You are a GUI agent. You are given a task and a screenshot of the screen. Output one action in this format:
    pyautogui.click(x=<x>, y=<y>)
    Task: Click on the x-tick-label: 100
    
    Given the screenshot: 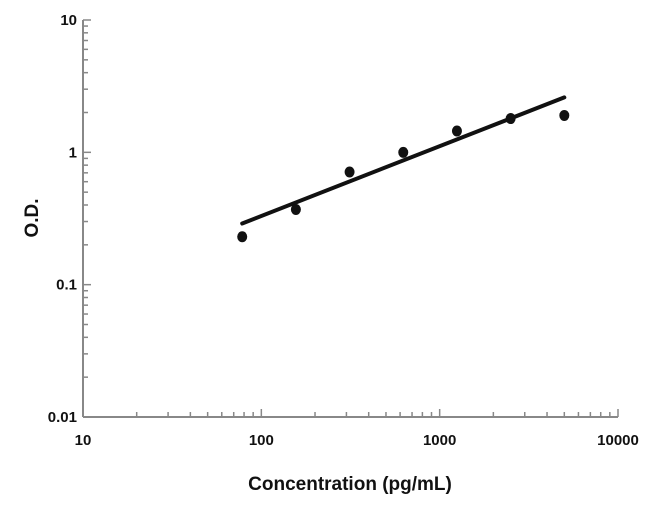 What is the action you would take?
    pyautogui.click(x=261, y=440)
    